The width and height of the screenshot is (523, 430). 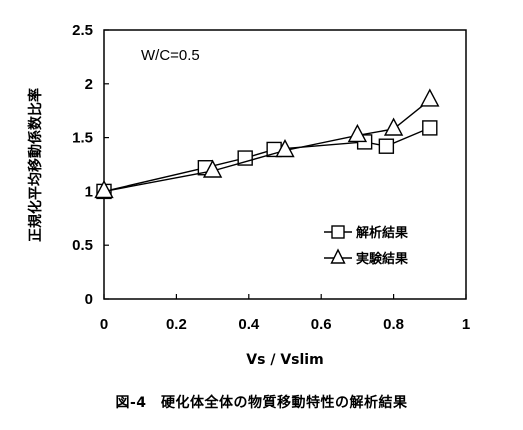 What do you see at coordinates (89, 84) in the screenshot?
I see `y-tick-label: 2` at bounding box center [89, 84].